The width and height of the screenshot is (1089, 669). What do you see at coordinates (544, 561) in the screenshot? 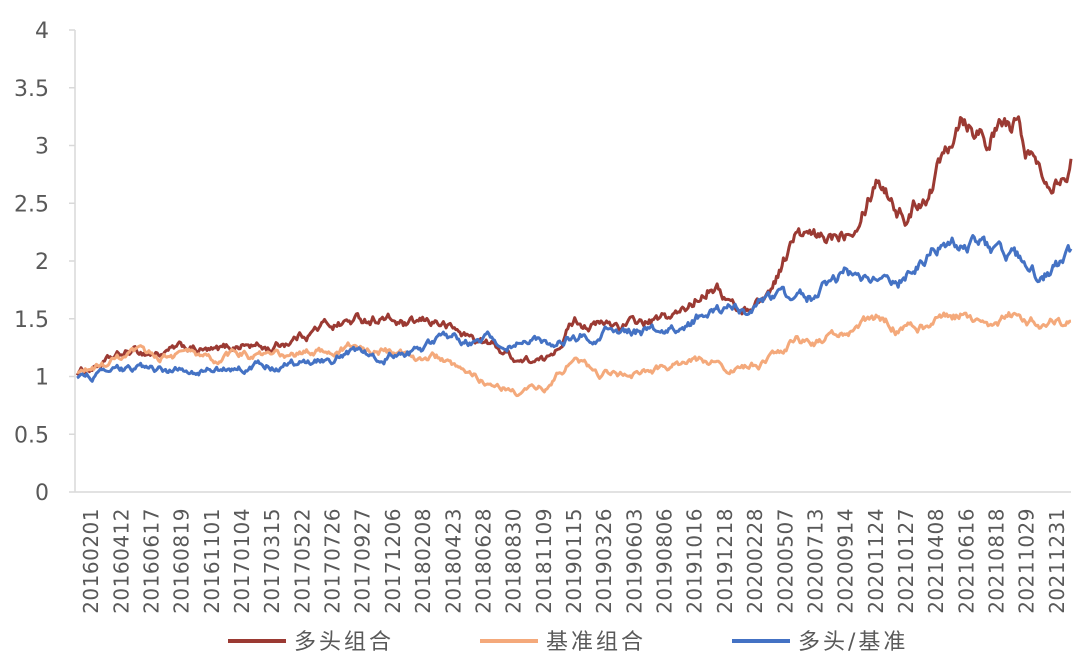
I see `x-tick-label: 20181109` at bounding box center [544, 561].